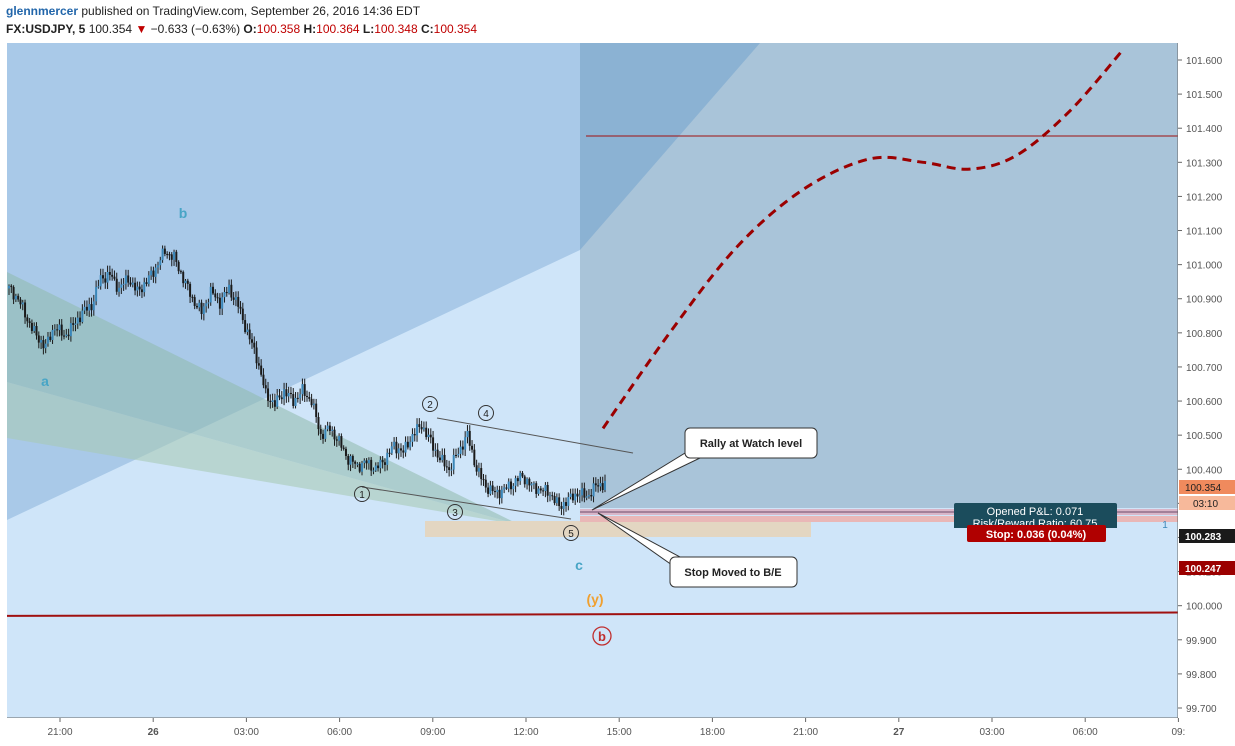 This screenshot has height=746, width=1235. Describe the element at coordinates (362, 495) in the screenshot. I see `wave-1-text: 1` at that location.